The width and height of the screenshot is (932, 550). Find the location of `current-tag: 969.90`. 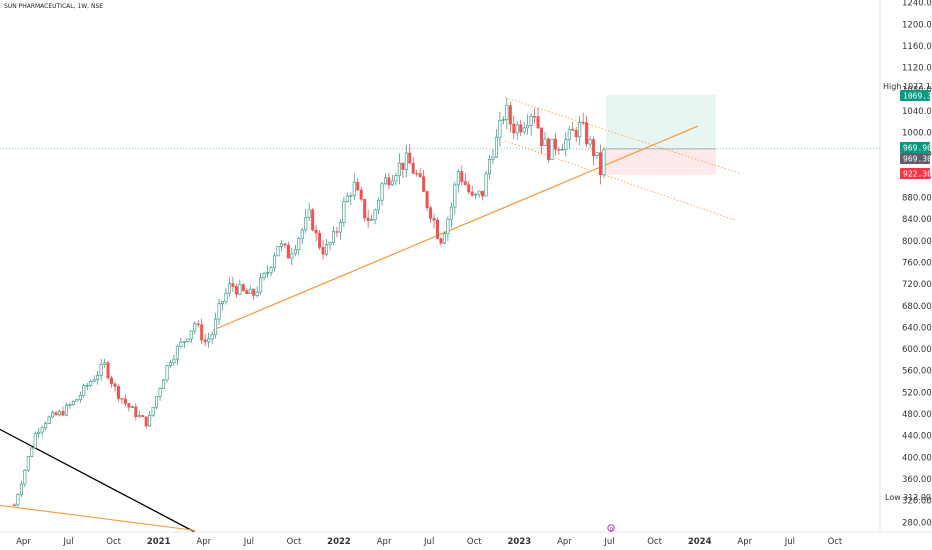

current-tag: 969.90 is located at coordinates (917, 148).